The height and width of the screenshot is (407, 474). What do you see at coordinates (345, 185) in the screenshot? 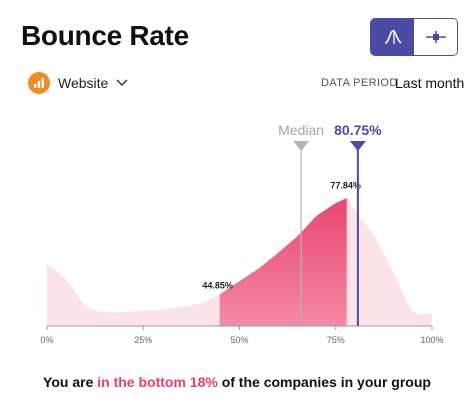
I see `band-high-label: 77.84%` at bounding box center [345, 185].